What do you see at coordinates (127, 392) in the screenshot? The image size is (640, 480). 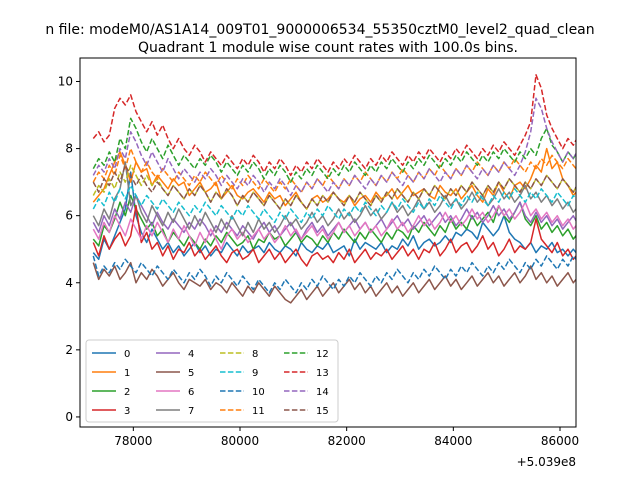 I see `legend-label-2: 2` at bounding box center [127, 392].